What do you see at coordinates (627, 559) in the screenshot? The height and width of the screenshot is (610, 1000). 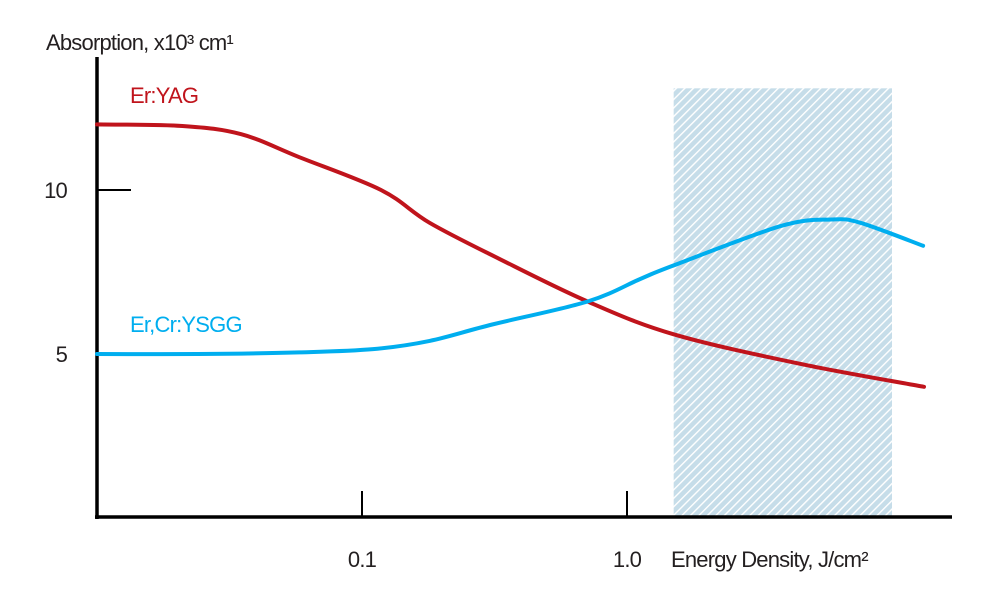 I see `x-tick-label: 1.0` at bounding box center [627, 559].